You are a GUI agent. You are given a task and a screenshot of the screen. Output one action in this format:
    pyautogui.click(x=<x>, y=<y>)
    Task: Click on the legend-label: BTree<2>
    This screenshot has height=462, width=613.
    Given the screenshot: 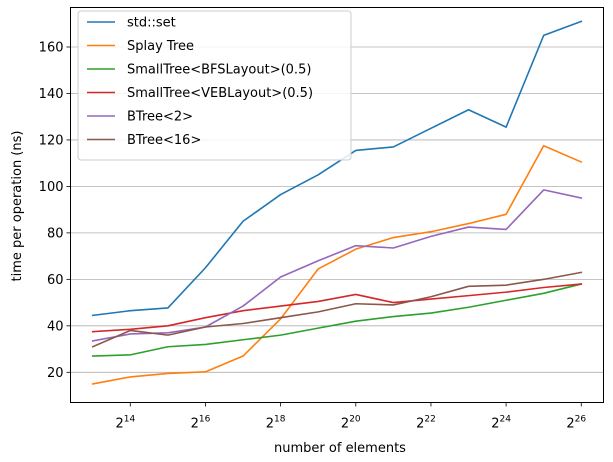 What is the action you would take?
    pyautogui.click(x=160, y=117)
    